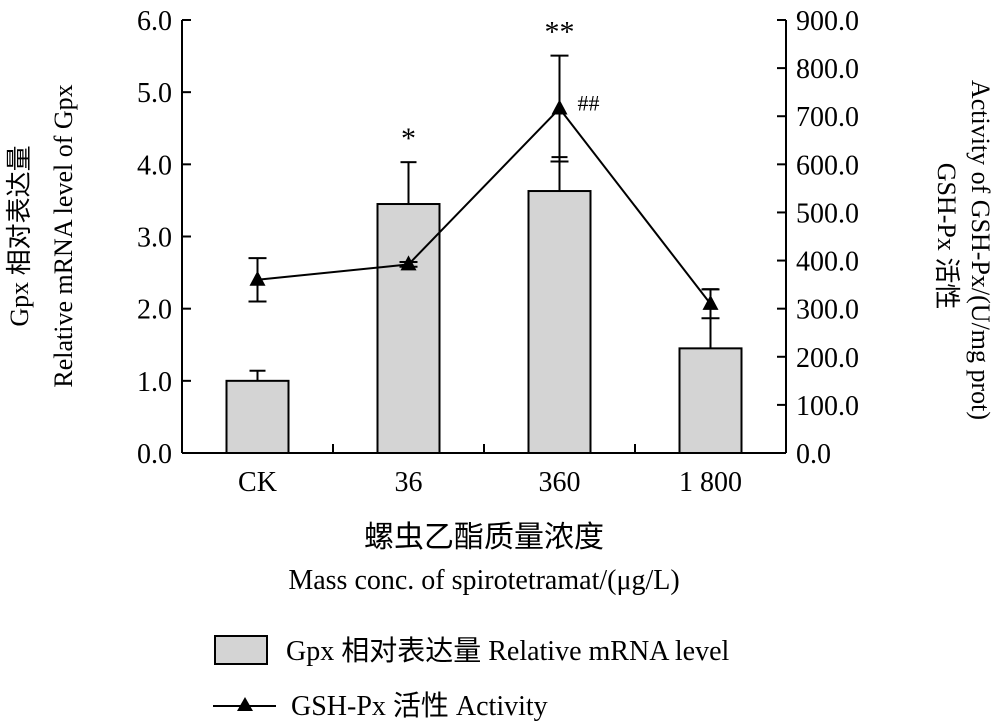 The width and height of the screenshot is (1000, 726). Describe the element at coordinates (827, 358) in the screenshot. I see `right-tick-label: 200.0` at that location.